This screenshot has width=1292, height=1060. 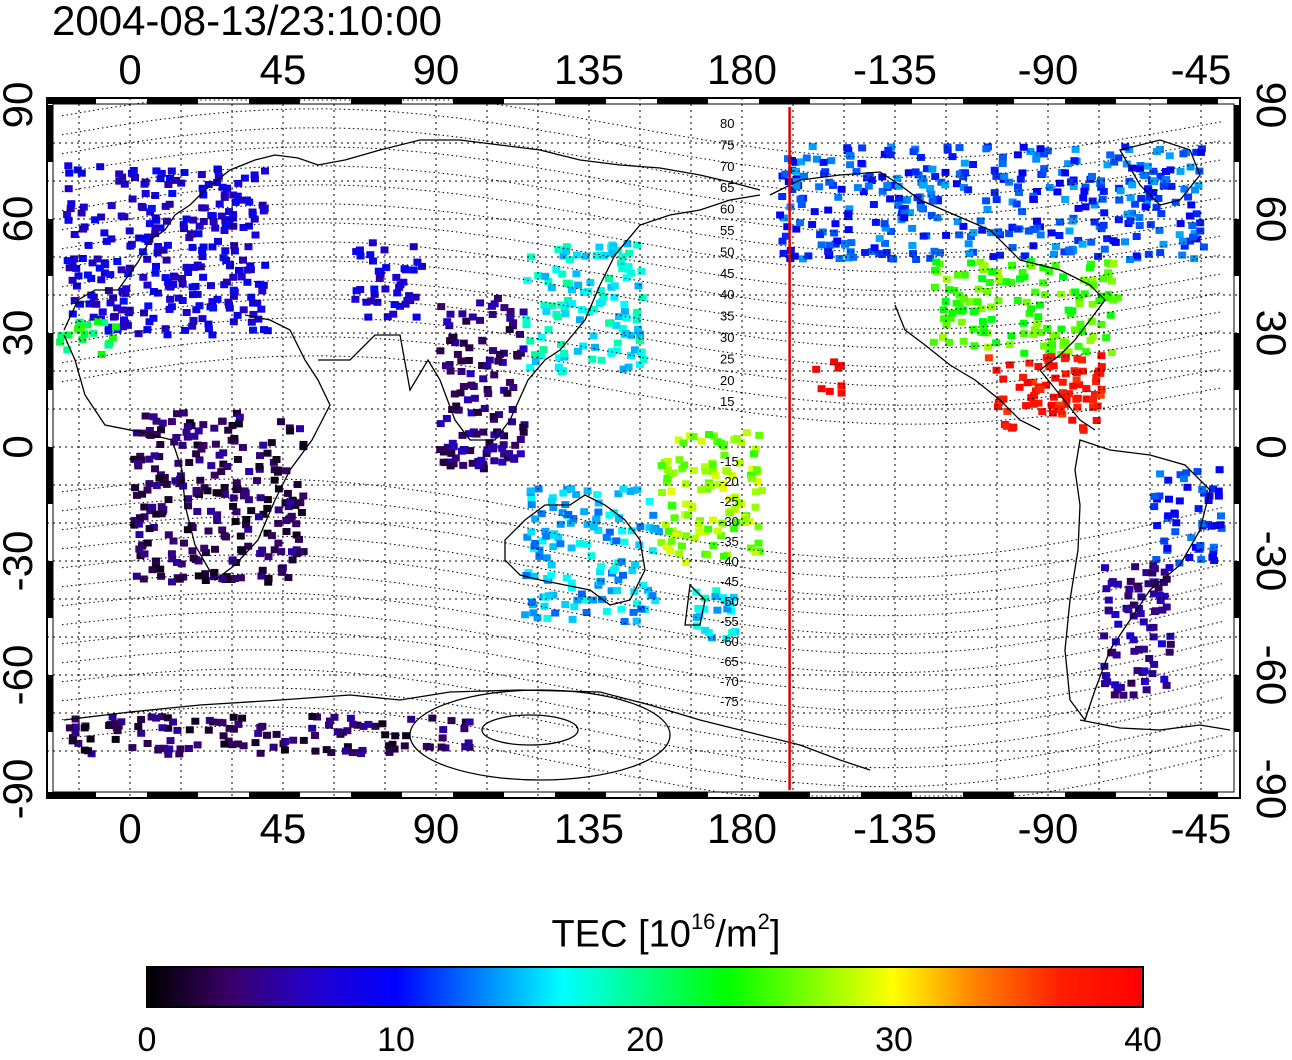 What do you see at coordinates (937, 301) in the screenshot?
I see `coast-north-america` at bounding box center [937, 301].